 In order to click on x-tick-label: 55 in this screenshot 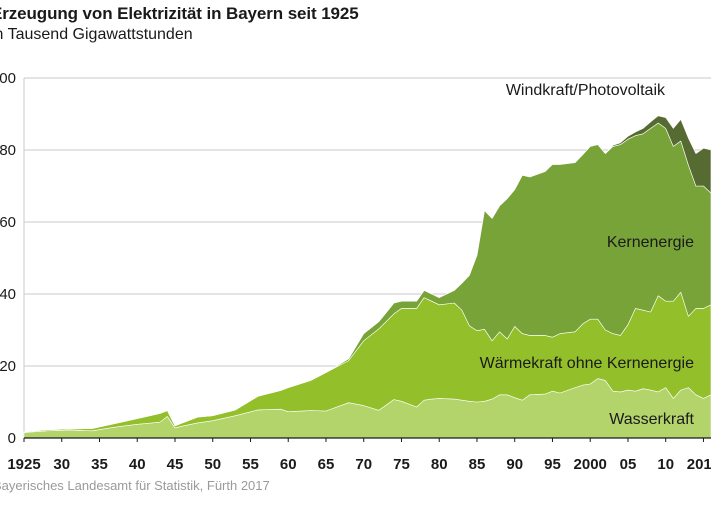, I will do `click(250, 464)`.